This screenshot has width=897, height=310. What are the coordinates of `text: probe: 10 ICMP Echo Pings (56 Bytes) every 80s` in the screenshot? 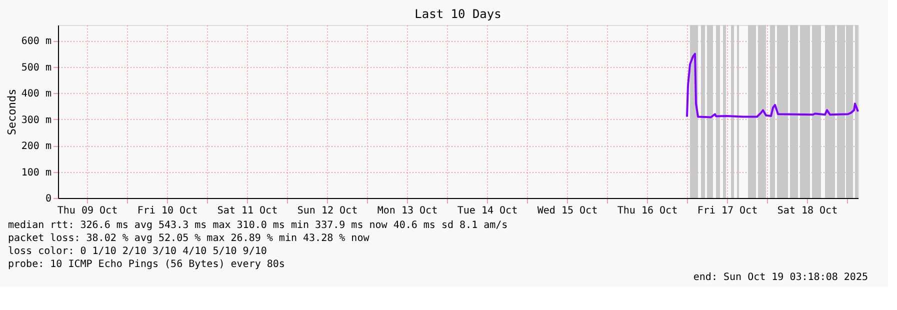 It's located at (146, 264).